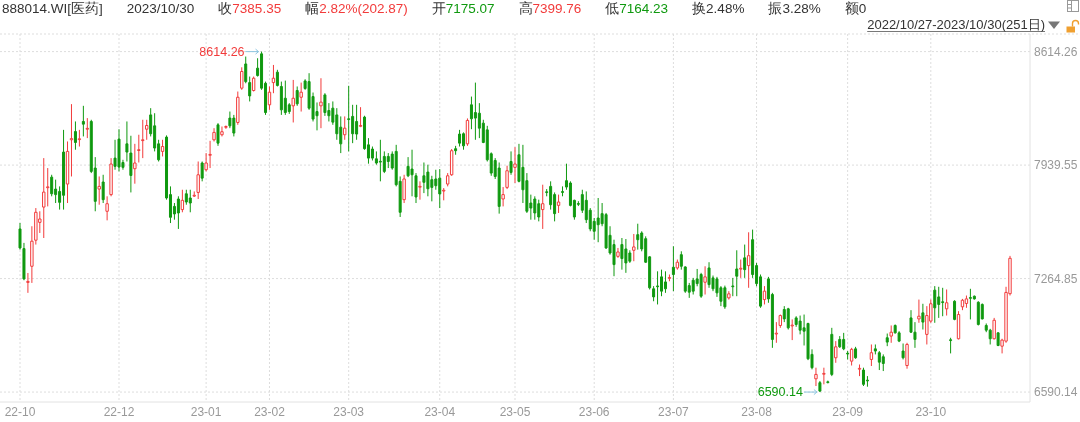 Image resolution: width=1080 pixels, height=422 pixels. I want to click on x-tick-label: 23-01, so click(206, 412).